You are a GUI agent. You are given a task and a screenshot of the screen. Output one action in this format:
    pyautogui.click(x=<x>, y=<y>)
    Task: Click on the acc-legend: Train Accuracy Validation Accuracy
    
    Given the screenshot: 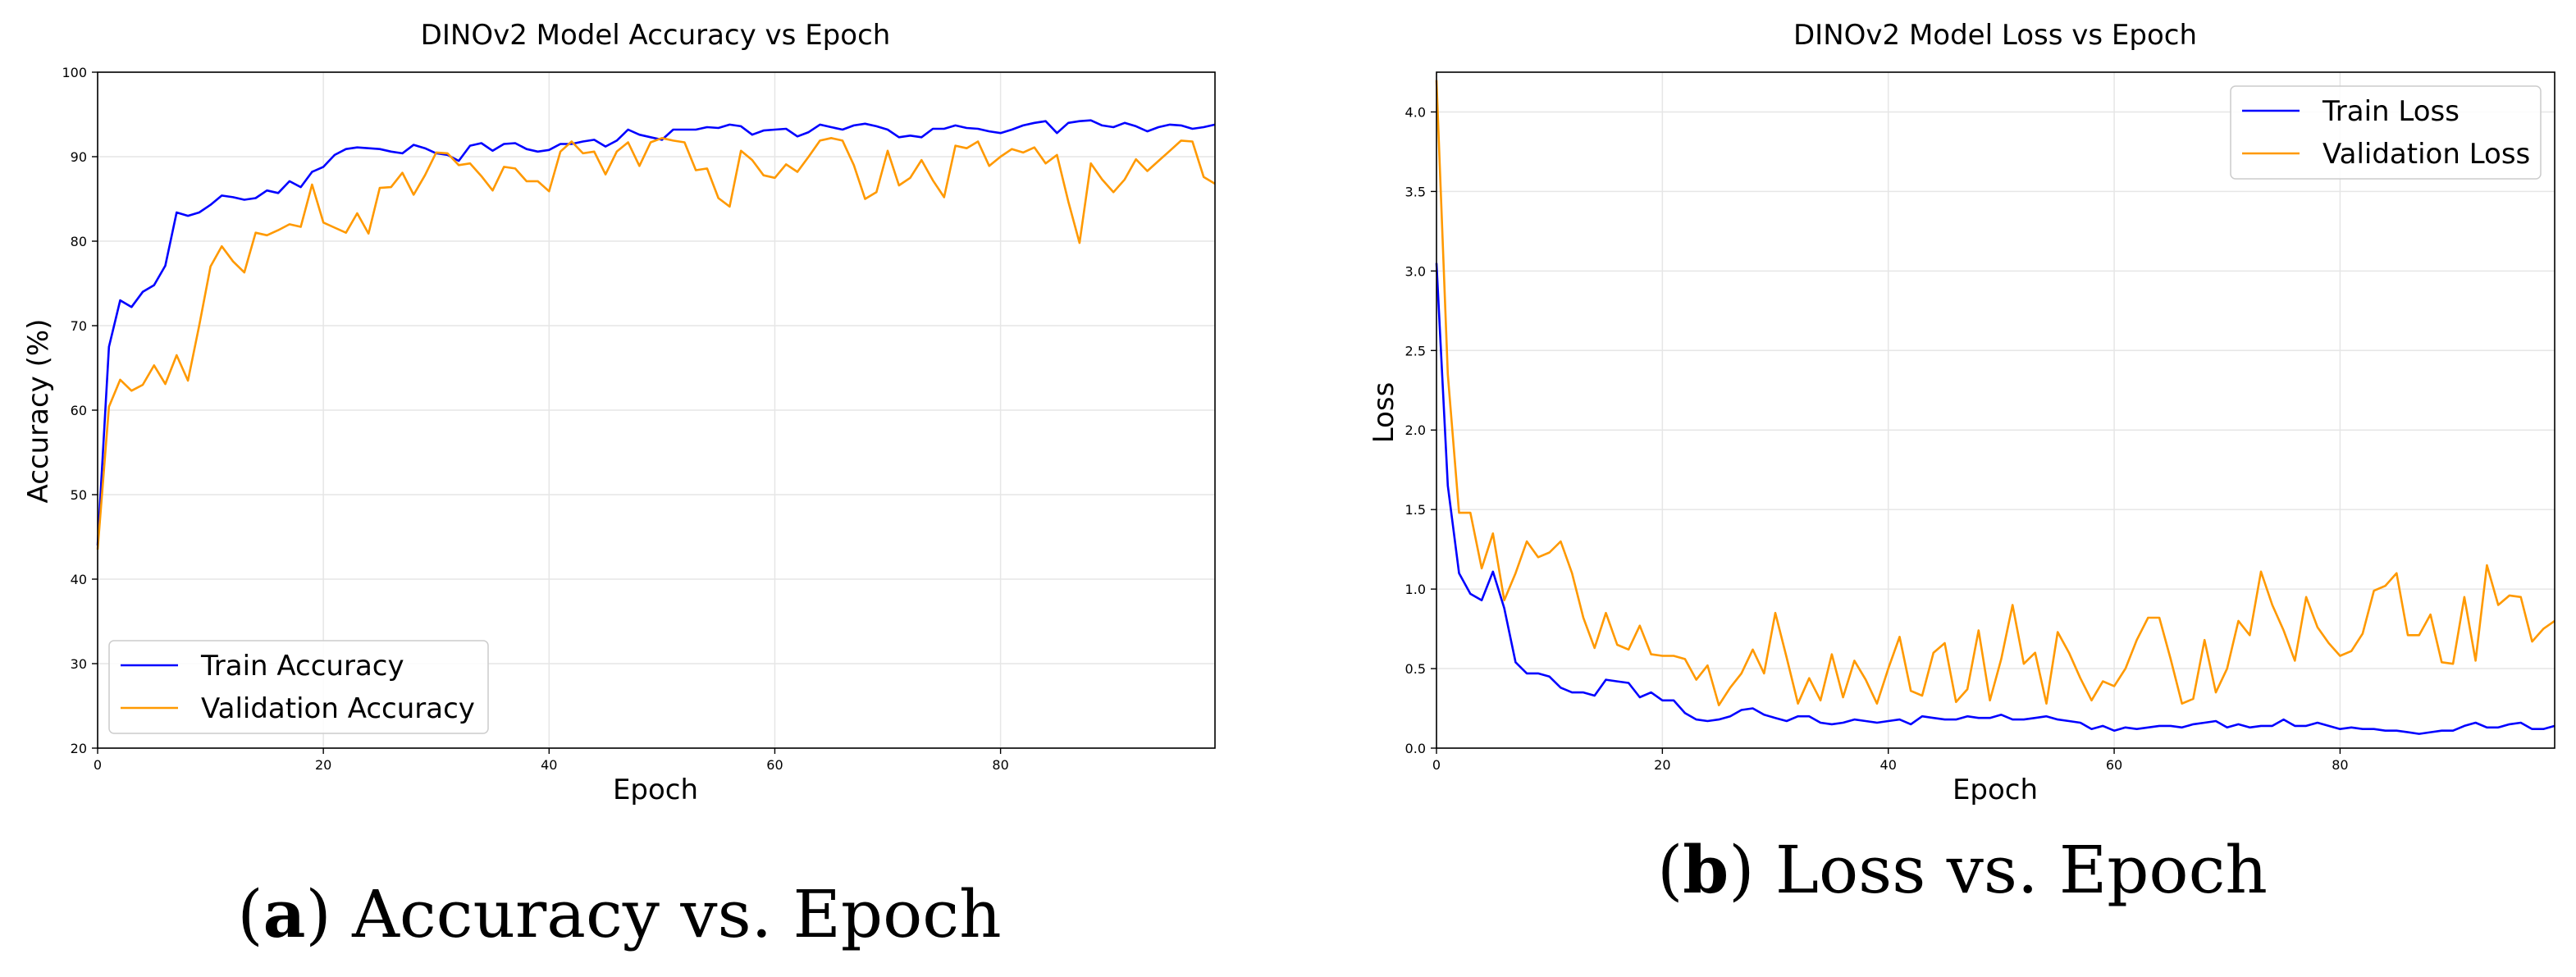 What is the action you would take?
    pyautogui.click(x=299, y=687)
    